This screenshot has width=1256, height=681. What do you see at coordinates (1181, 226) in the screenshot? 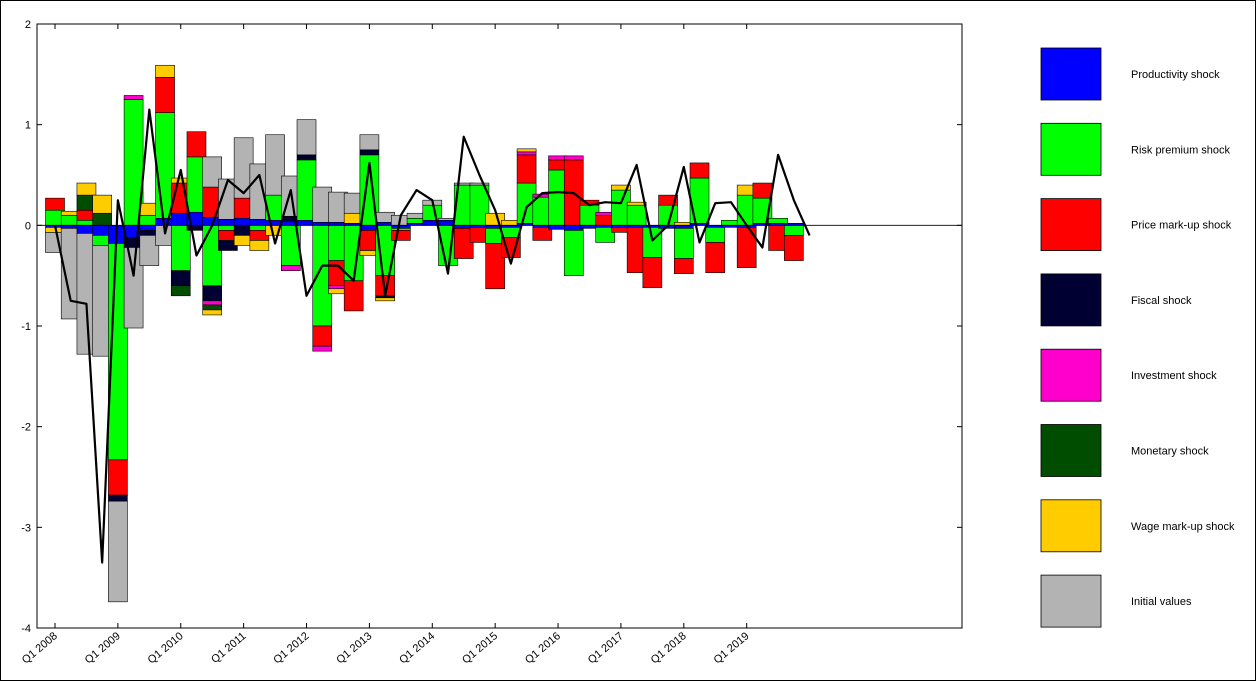
I see `legend-label: Price mark-up shock` at bounding box center [1181, 226].